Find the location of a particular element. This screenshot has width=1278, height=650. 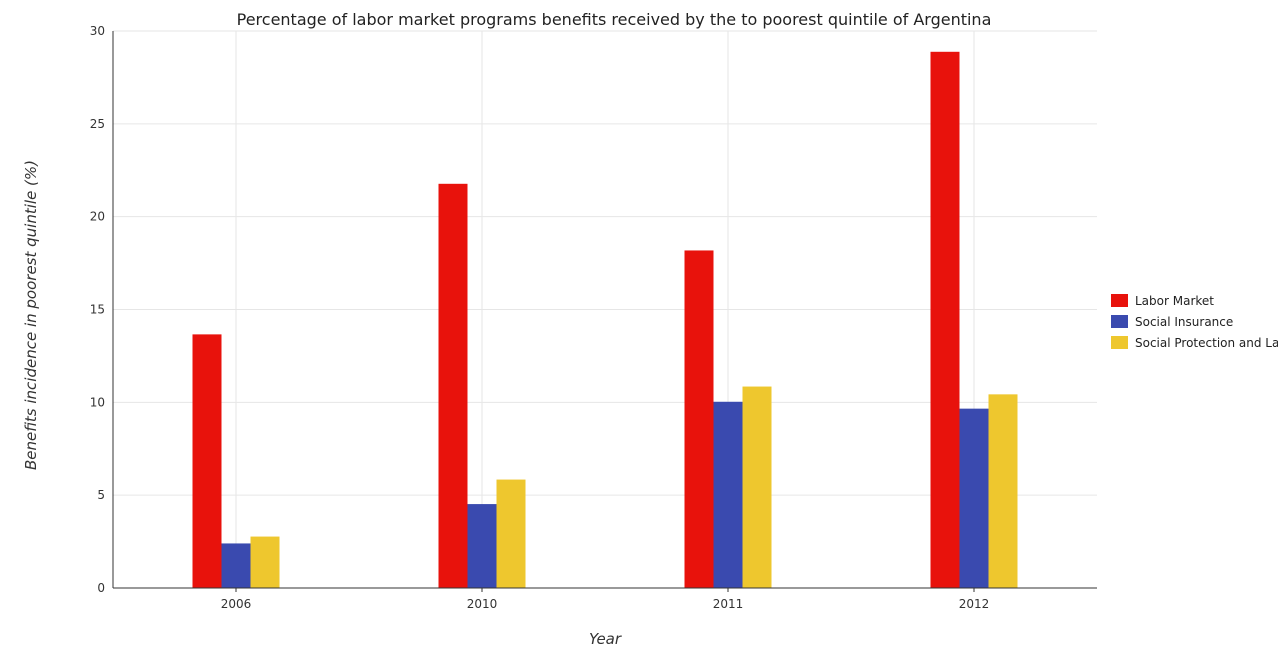

bar-labor-market-2011 is located at coordinates (699, 419).